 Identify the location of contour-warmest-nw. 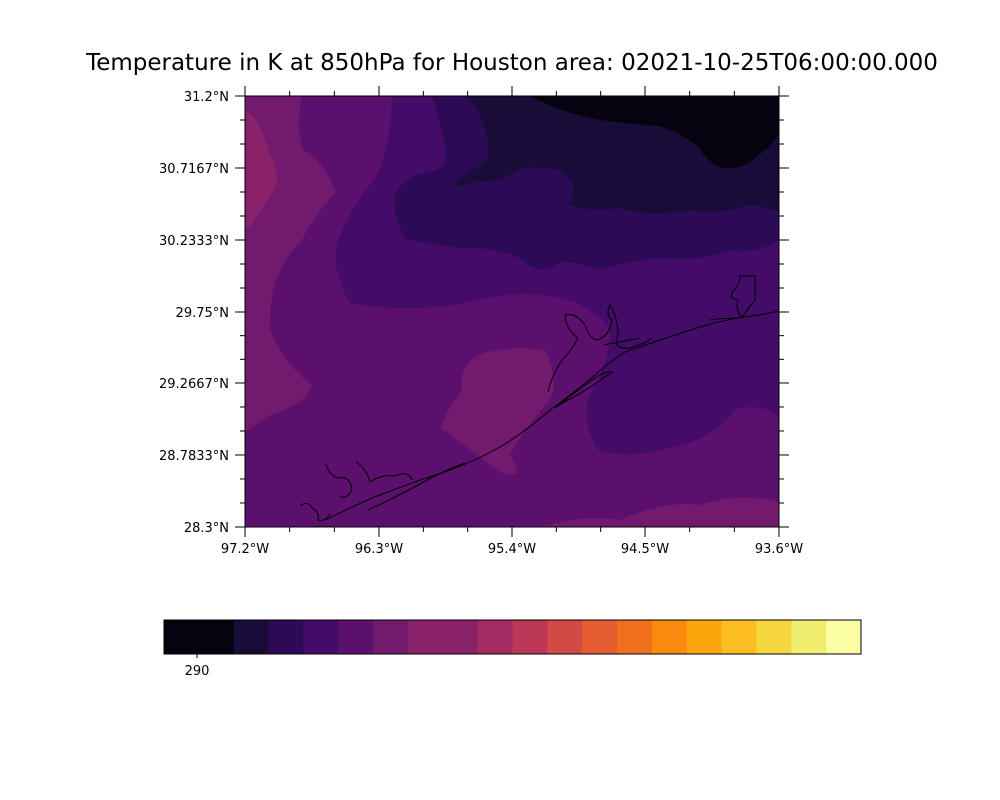
(261, 169).